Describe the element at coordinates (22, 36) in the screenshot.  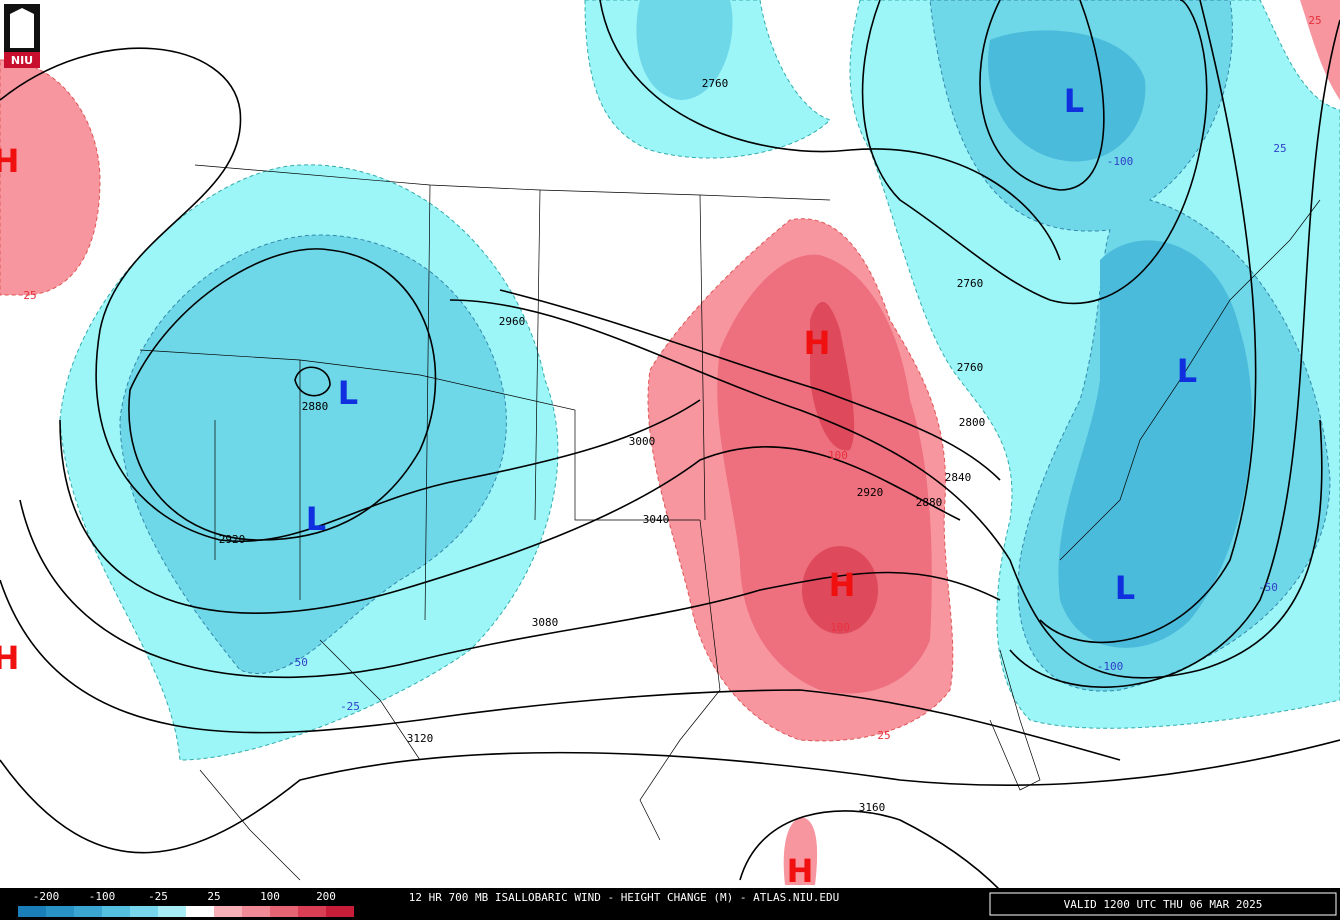
I see `logo: NIU` at that location.